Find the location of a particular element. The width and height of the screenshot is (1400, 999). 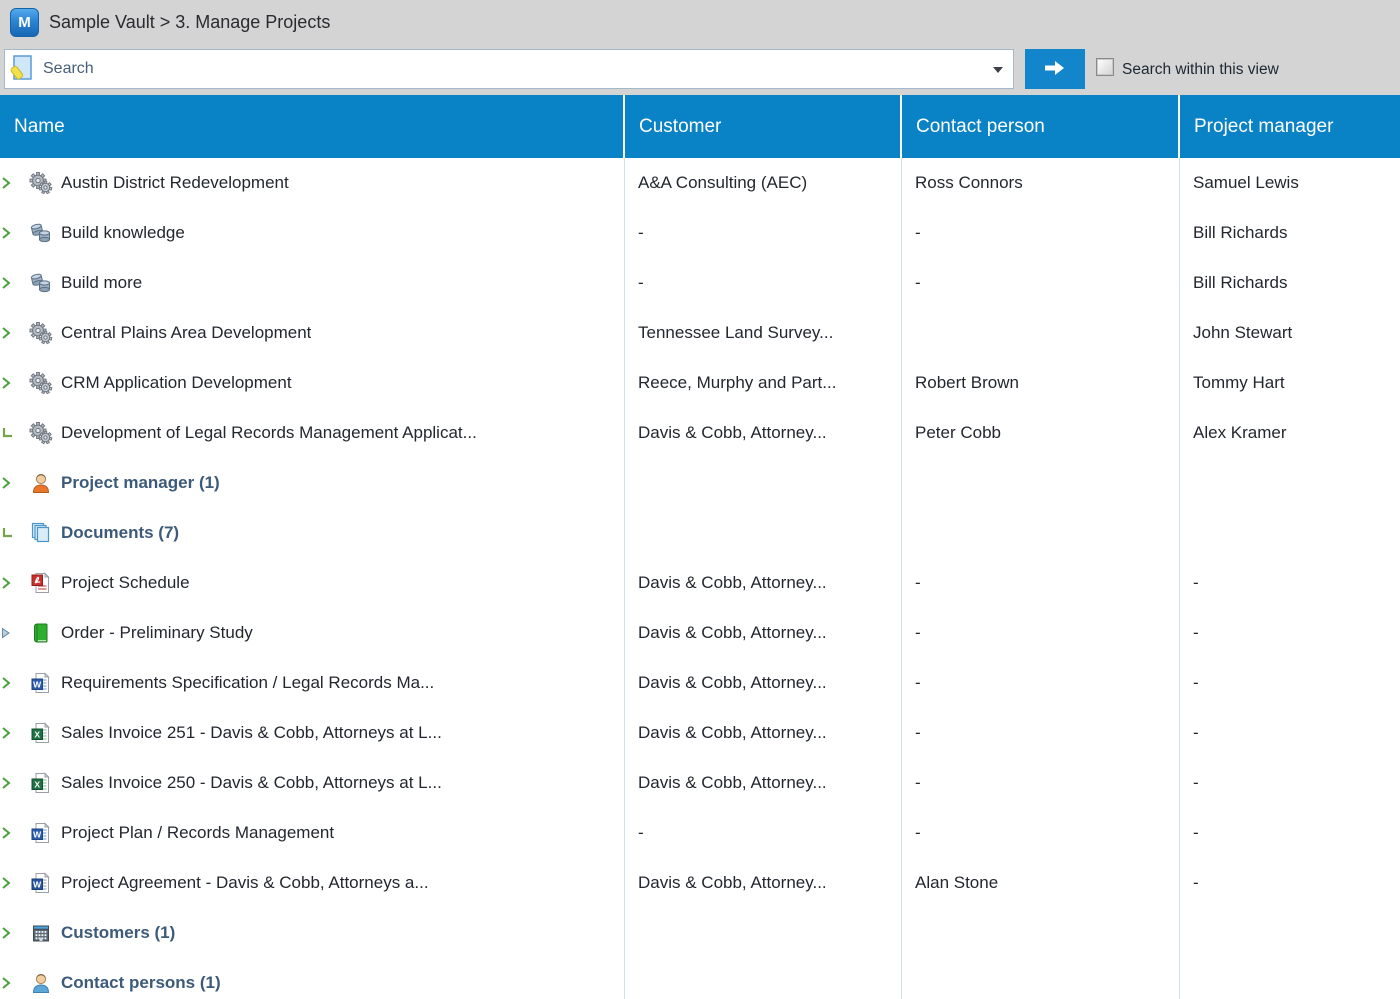

cell-contact: Peter Cobb is located at coordinates (958, 432).